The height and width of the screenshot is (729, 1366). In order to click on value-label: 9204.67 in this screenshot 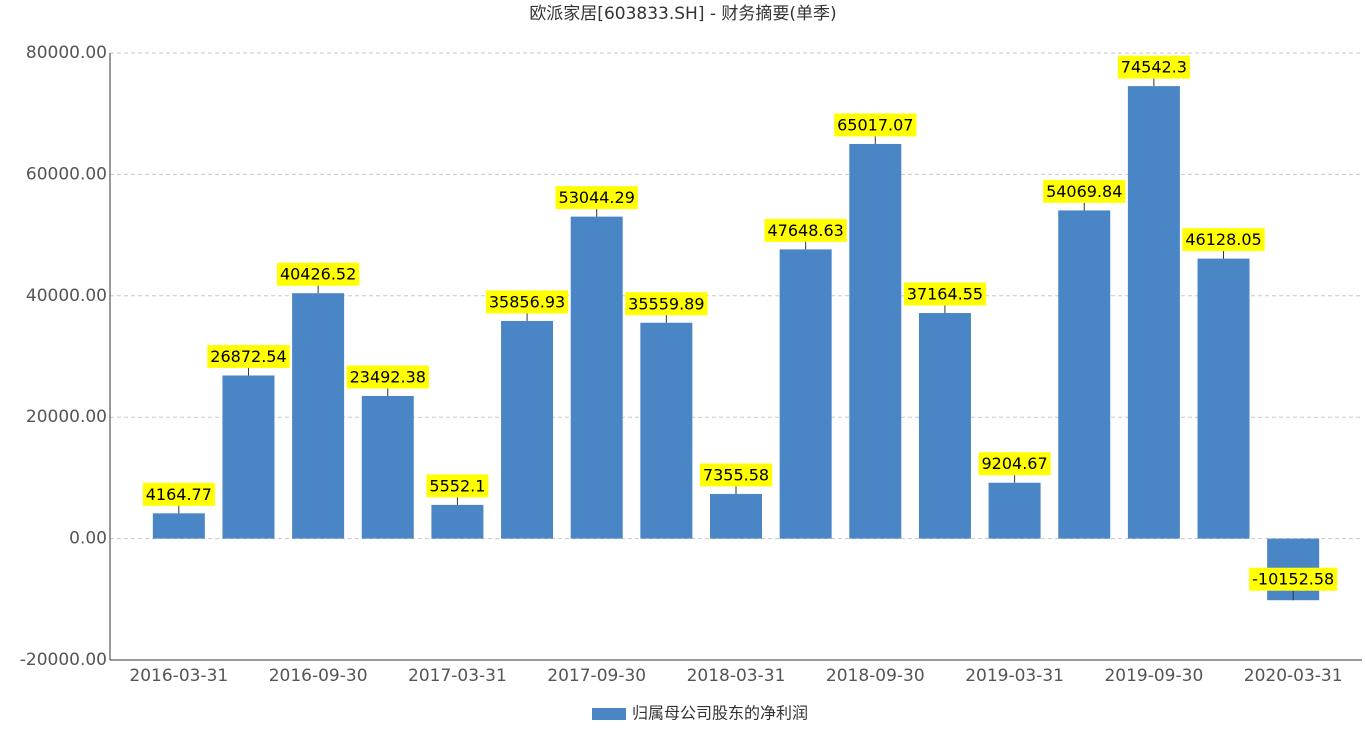, I will do `click(1015, 463)`.